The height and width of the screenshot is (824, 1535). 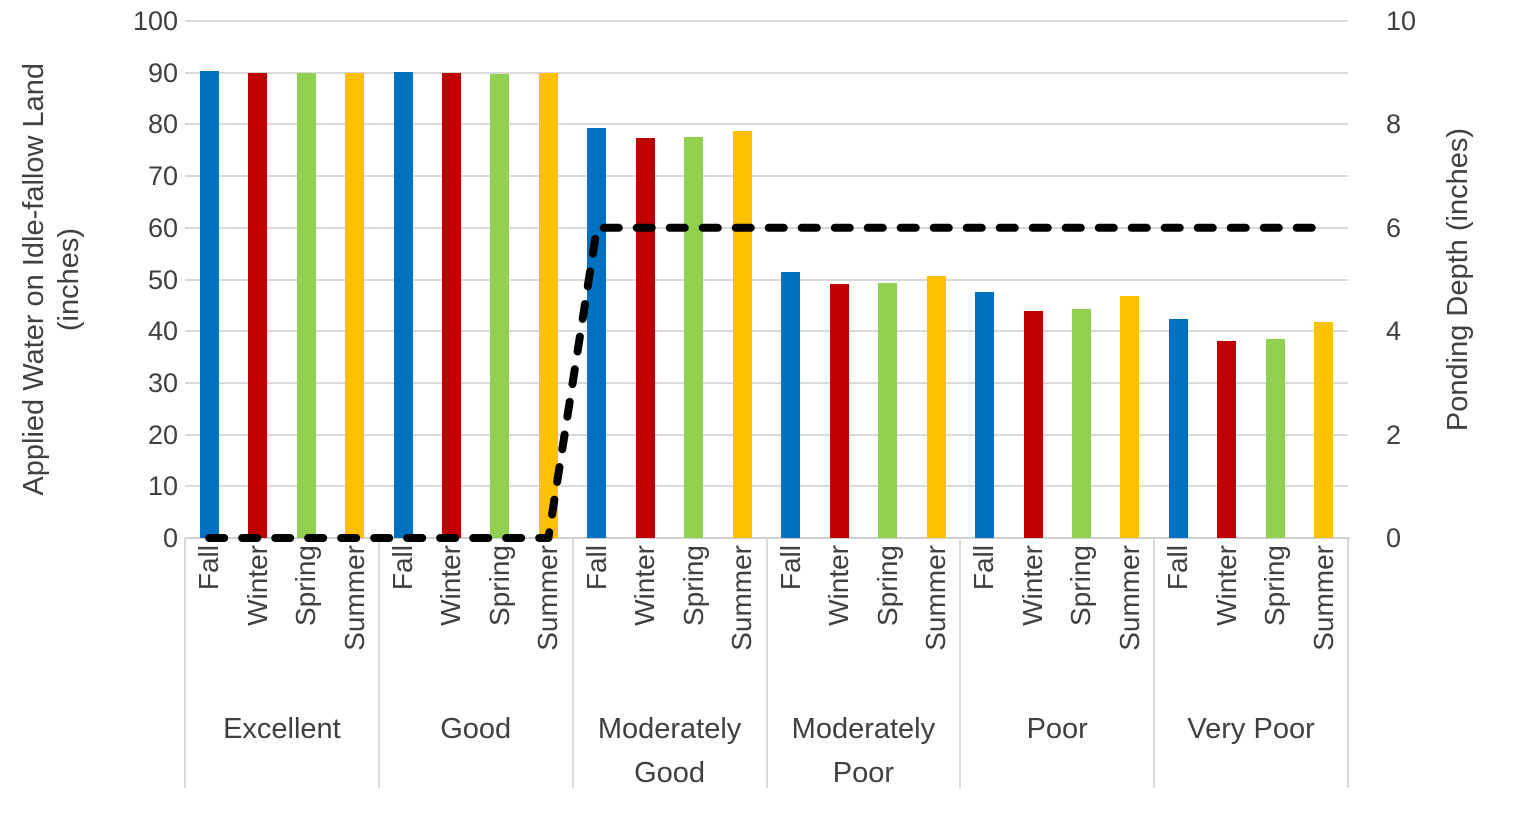 What do you see at coordinates (936, 406) in the screenshot?
I see `bar-moderately-poor-summer` at bounding box center [936, 406].